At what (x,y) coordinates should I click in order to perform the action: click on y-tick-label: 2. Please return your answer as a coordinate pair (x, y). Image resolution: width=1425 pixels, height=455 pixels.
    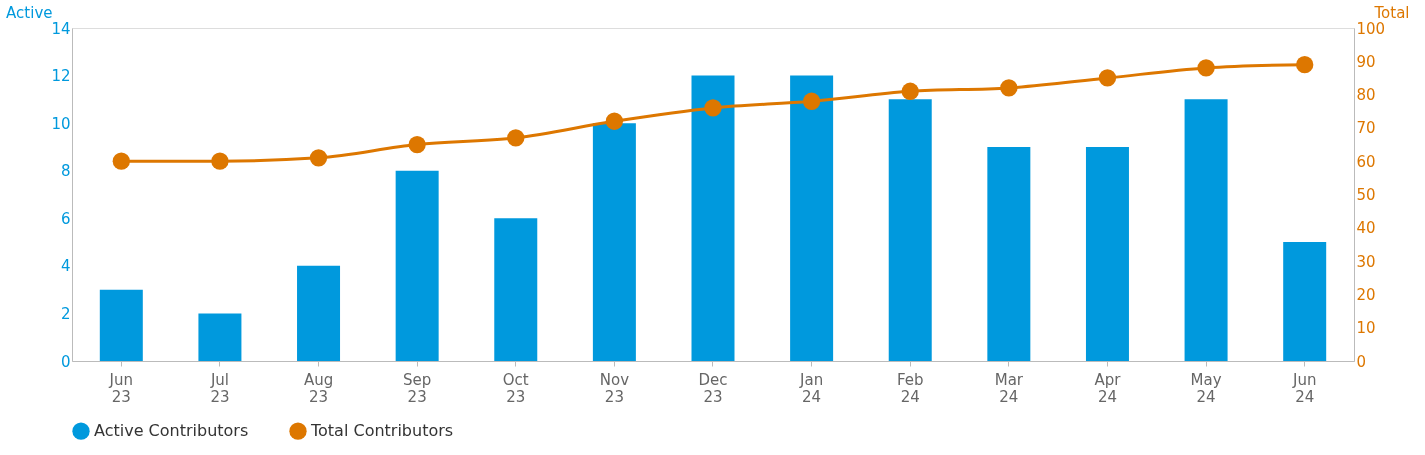
    Looking at the image, I should click on (65, 313).